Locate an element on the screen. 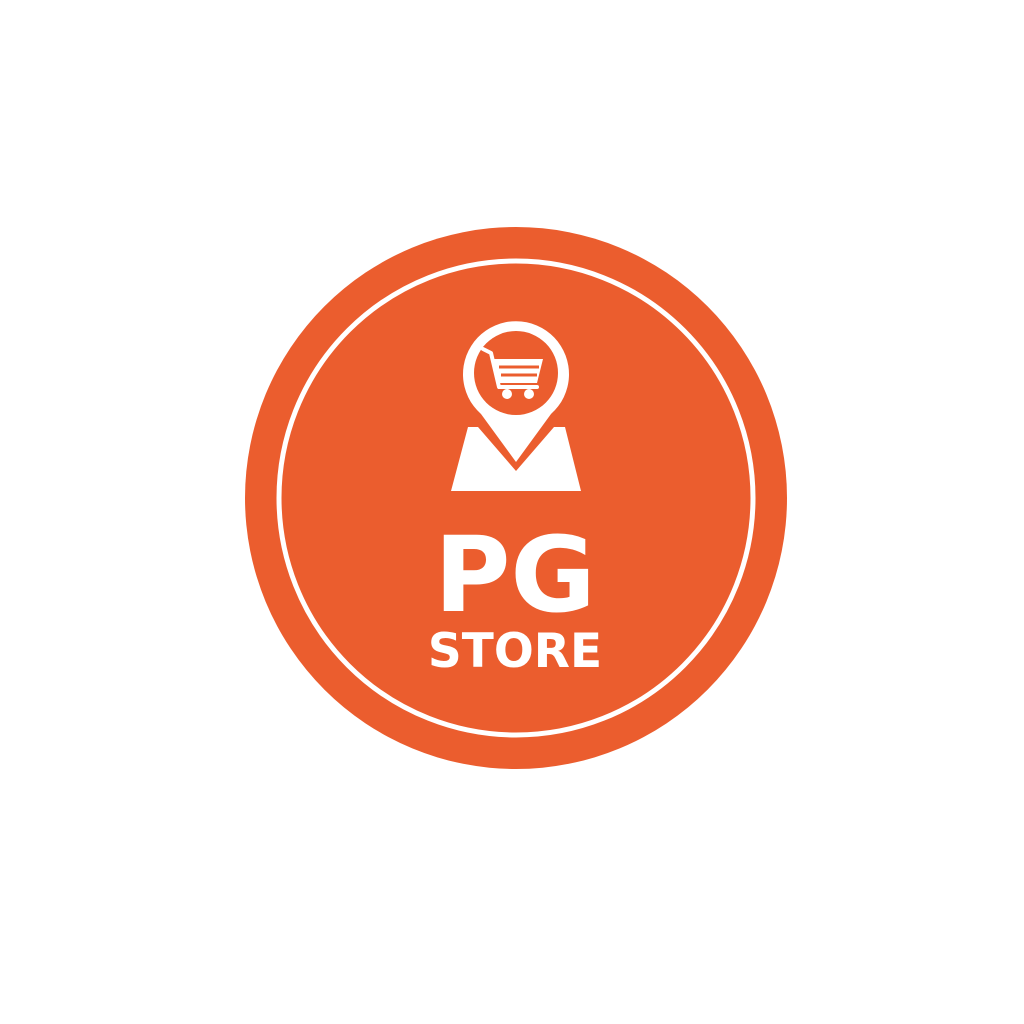 The width and height of the screenshot is (1024, 1024). brand-tagline: STORE is located at coordinates (515, 651).